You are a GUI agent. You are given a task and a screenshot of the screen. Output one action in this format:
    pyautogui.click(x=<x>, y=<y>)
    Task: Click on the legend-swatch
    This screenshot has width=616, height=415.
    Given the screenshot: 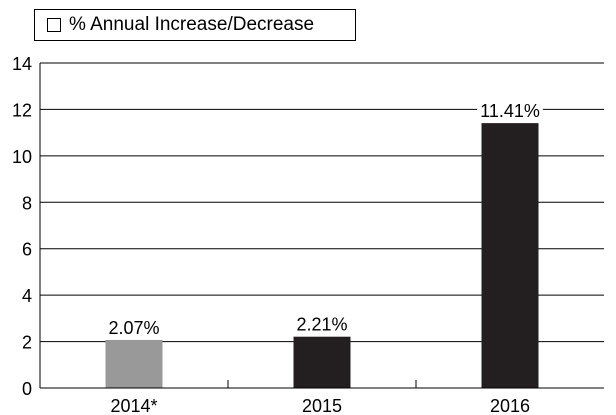 What is the action you would take?
    pyautogui.click(x=54, y=25)
    